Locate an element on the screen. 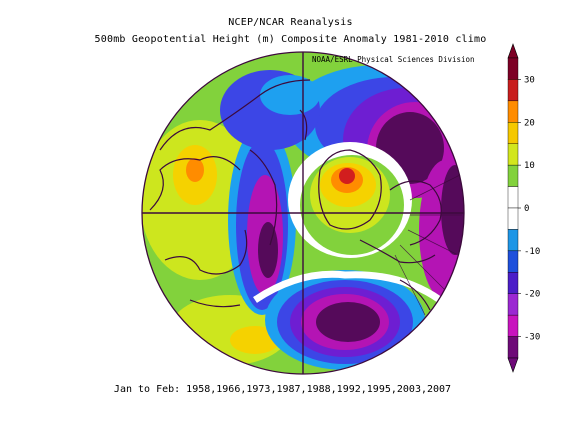 This screenshot has width=565, height=437. field-asia-orange is located at coordinates (195, 170).